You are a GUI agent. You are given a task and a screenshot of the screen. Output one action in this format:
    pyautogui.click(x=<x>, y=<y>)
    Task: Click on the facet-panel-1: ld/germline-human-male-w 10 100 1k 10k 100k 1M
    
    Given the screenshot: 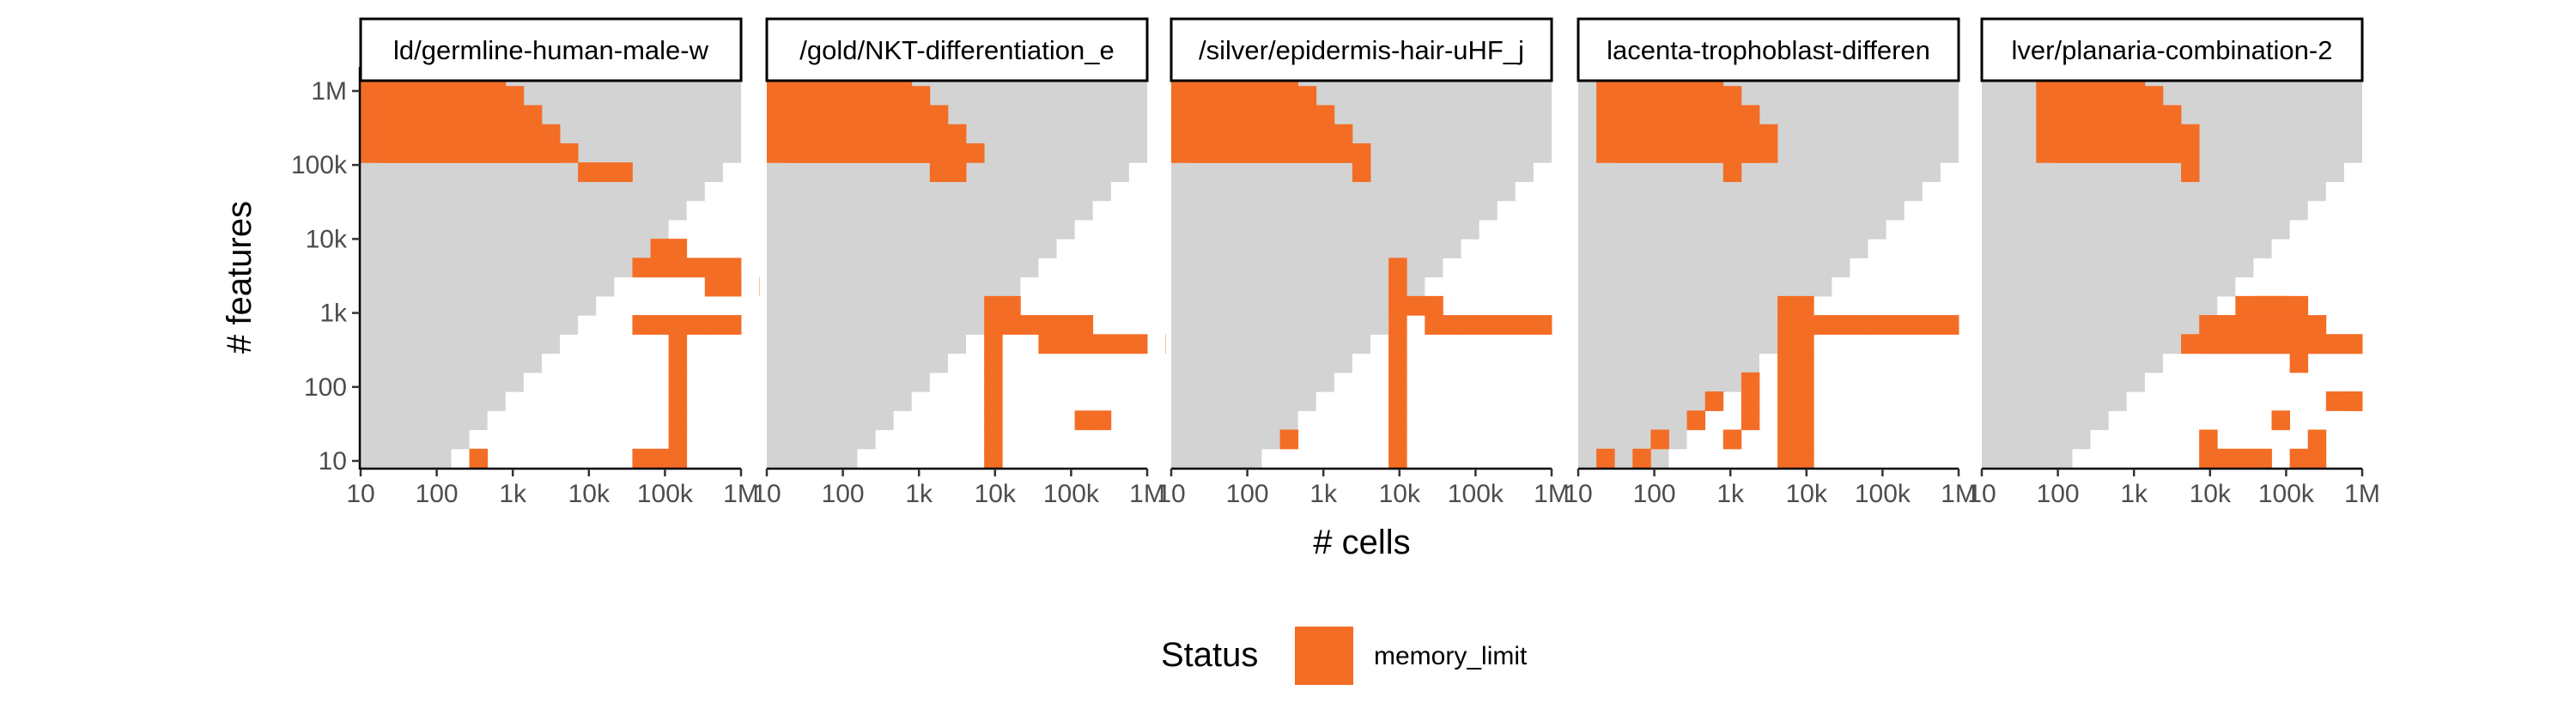 What is the action you would take?
    pyautogui.click(x=553, y=262)
    